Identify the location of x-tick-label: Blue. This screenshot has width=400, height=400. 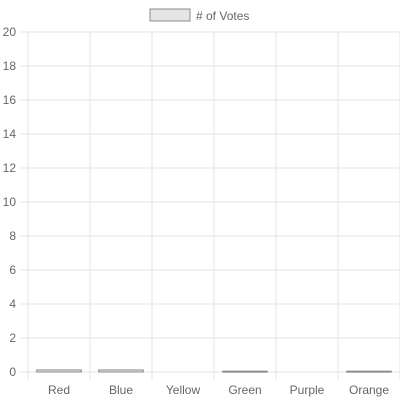
(121, 390).